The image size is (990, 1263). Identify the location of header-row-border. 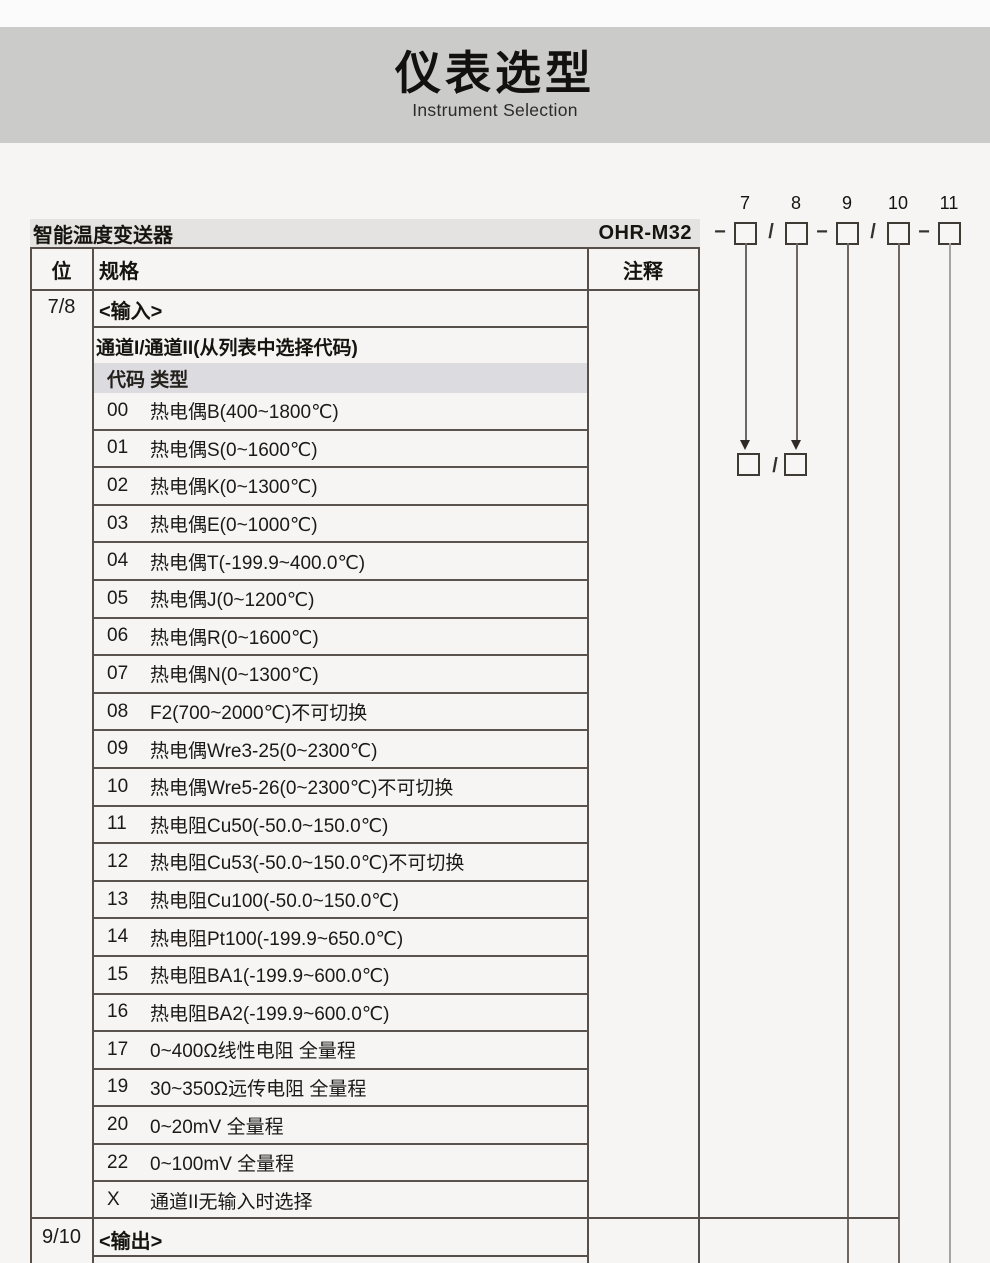
(365, 290).